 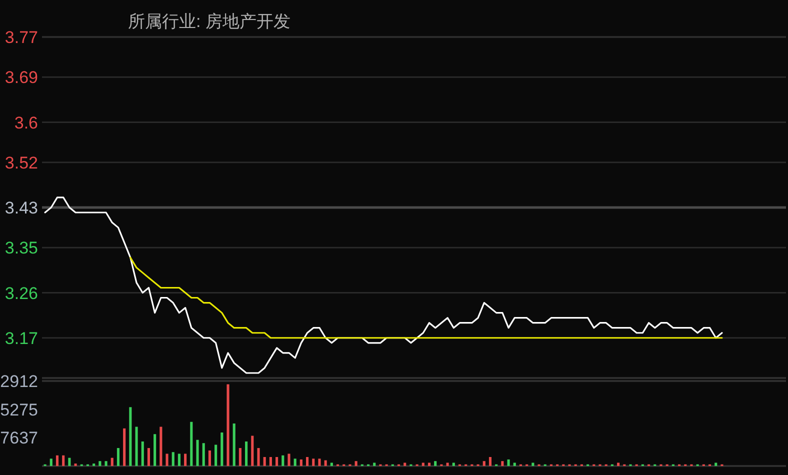 What do you see at coordinates (21, 162) in the screenshot?
I see `y-tick-label: 3.52` at bounding box center [21, 162].